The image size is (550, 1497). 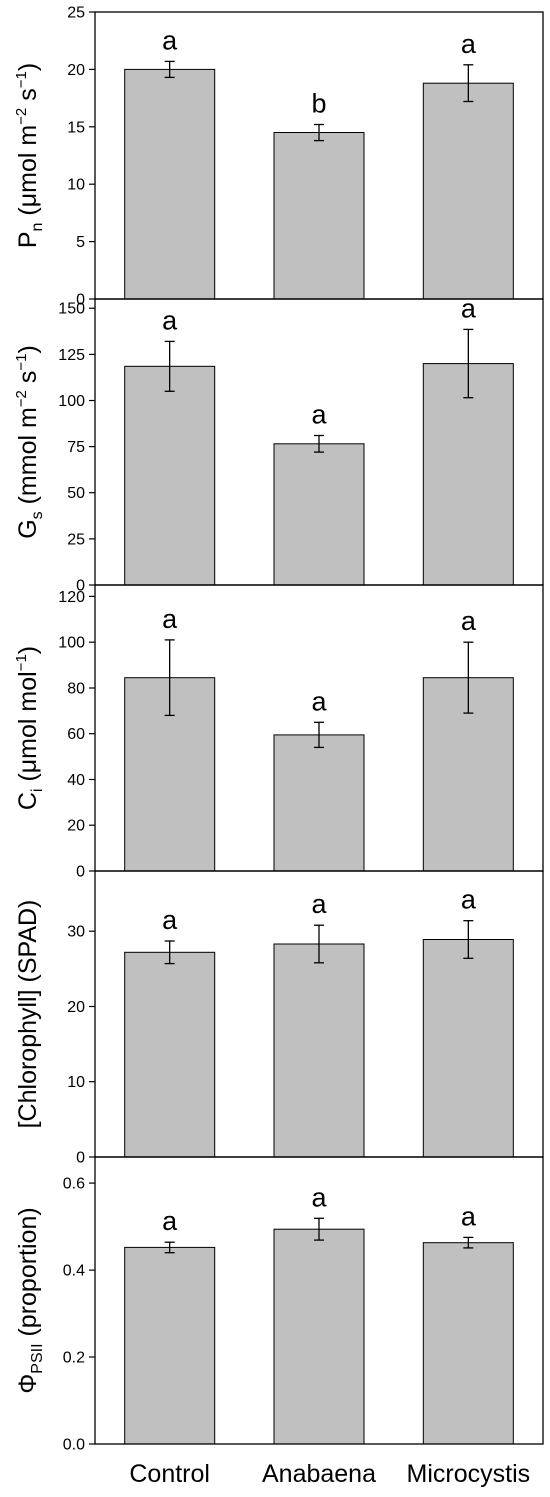 What do you see at coordinates (76, 780) in the screenshot?
I see `y-tick-label: 40` at bounding box center [76, 780].